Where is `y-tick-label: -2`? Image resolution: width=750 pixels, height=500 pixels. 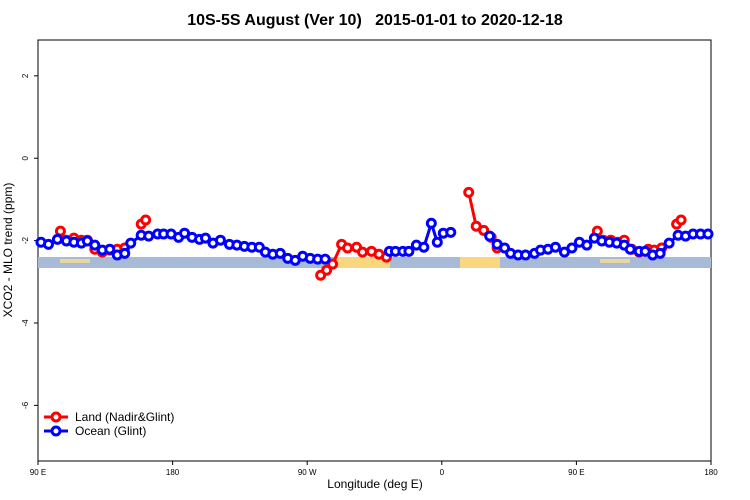 y-tick-label: -2 is located at coordinates (25, 241).